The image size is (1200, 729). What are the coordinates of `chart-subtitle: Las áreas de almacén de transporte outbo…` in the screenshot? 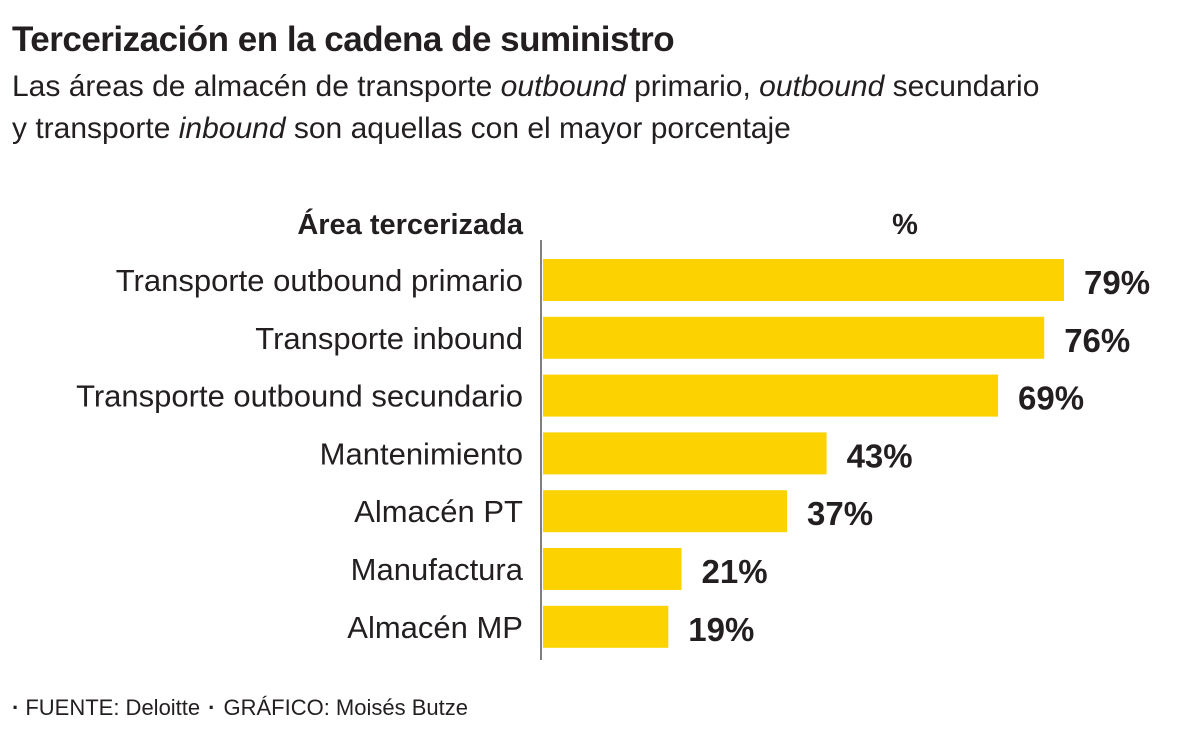 It's located at (602, 108).